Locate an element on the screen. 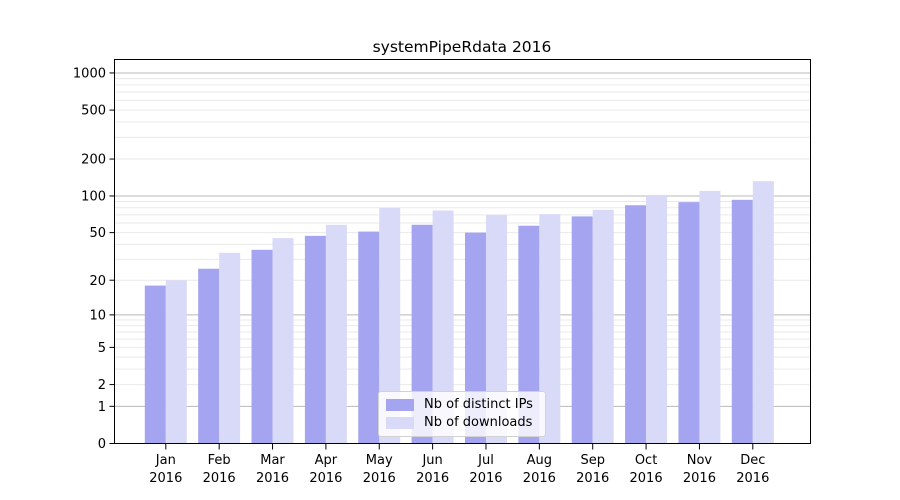 The width and height of the screenshot is (900, 500). bar-distinct-ips-mar-2016 is located at coordinates (262, 346).